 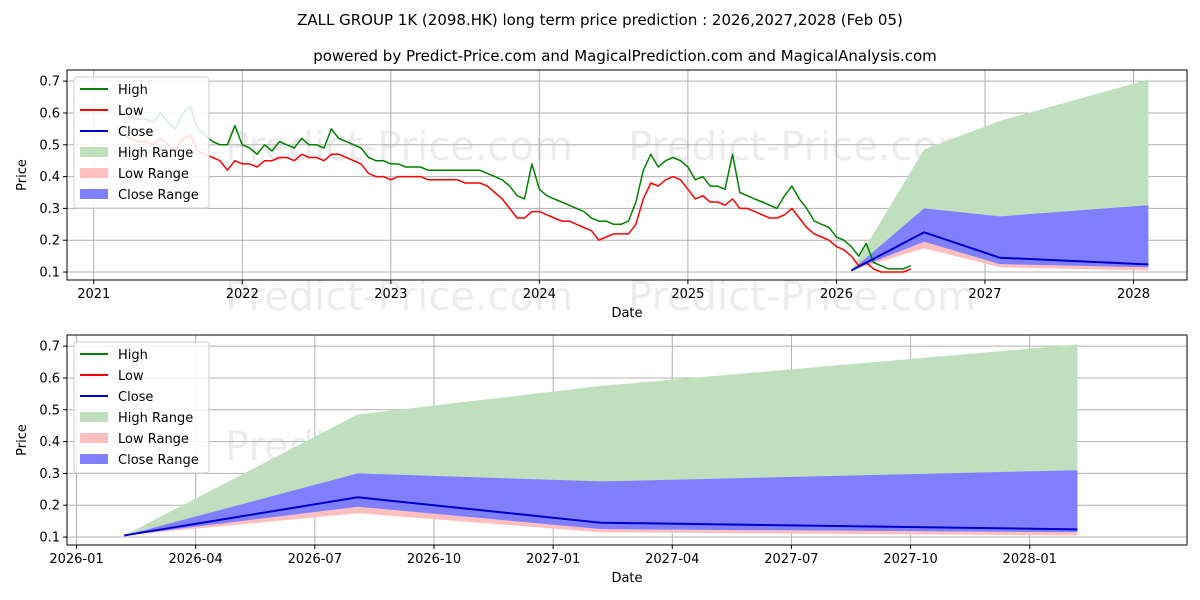 What do you see at coordinates (1030, 559) in the screenshot?
I see `x-tick-label: 2028-01` at bounding box center [1030, 559].